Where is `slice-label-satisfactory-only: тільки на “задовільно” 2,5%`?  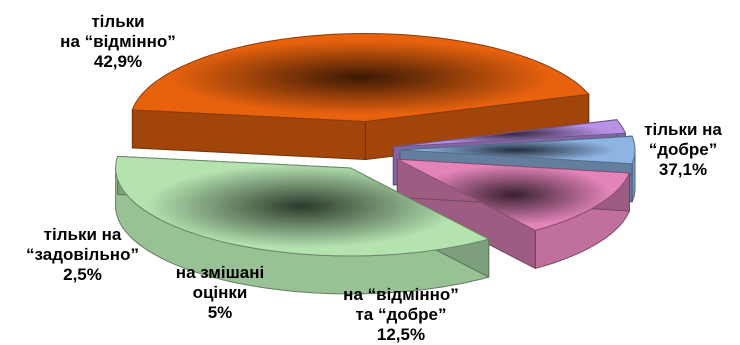
slice-label-satisfactory-only: тільки на “задовільно” 2,5% is located at coordinates (82, 255).